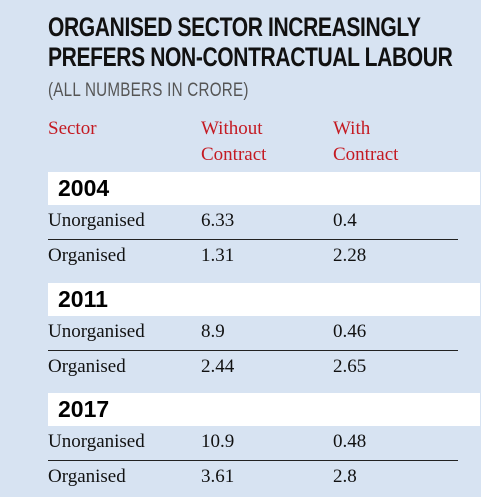 This screenshot has height=497, width=481. Describe the element at coordinates (84, 409) in the screenshot. I see `year-label: 2017` at that location.